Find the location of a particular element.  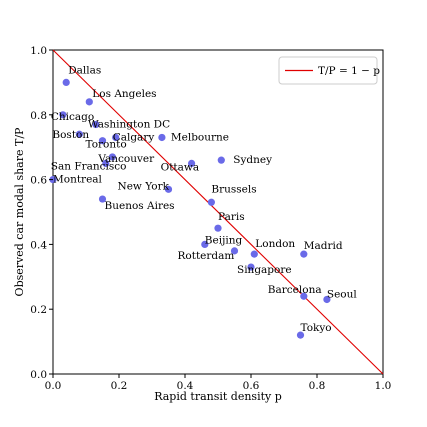

point-label: Los Angeles is located at coordinates (124, 94).